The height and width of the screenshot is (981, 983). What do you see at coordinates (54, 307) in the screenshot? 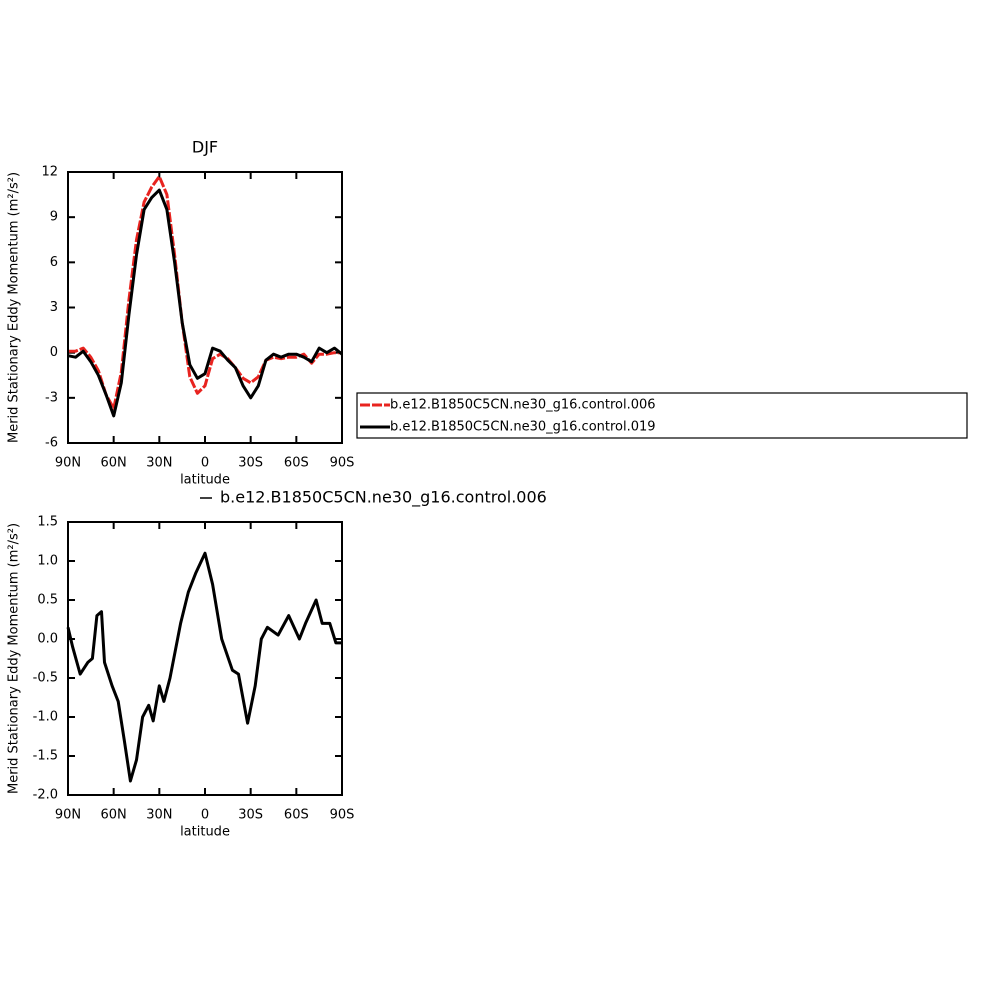
I see `y-tick-label: 3` at bounding box center [54, 307].